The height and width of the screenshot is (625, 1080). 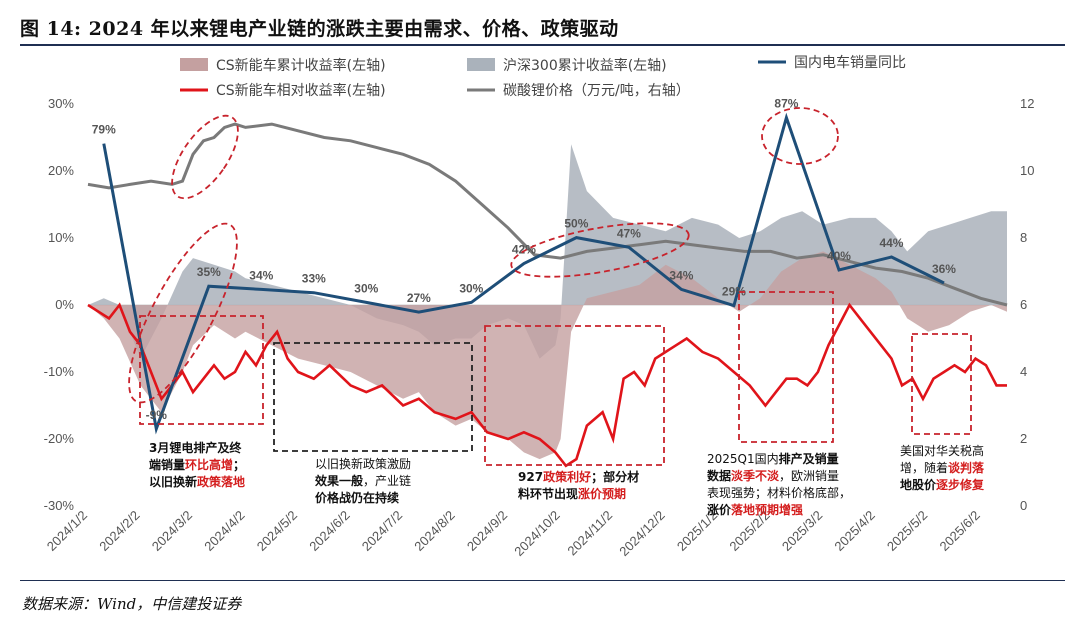 What do you see at coordinates (1023, 438) in the screenshot?
I see `y-right-tick: 2` at bounding box center [1023, 438].